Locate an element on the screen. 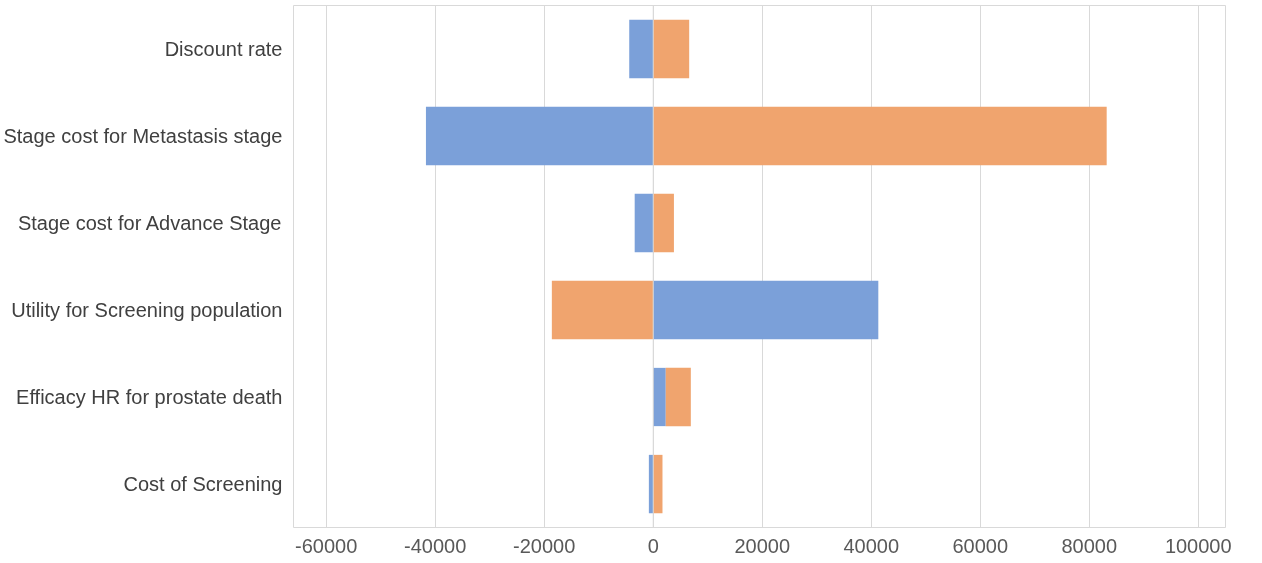 The width and height of the screenshot is (1262, 563). y-tick-label: Utility for Screening population is located at coordinates (147, 310).